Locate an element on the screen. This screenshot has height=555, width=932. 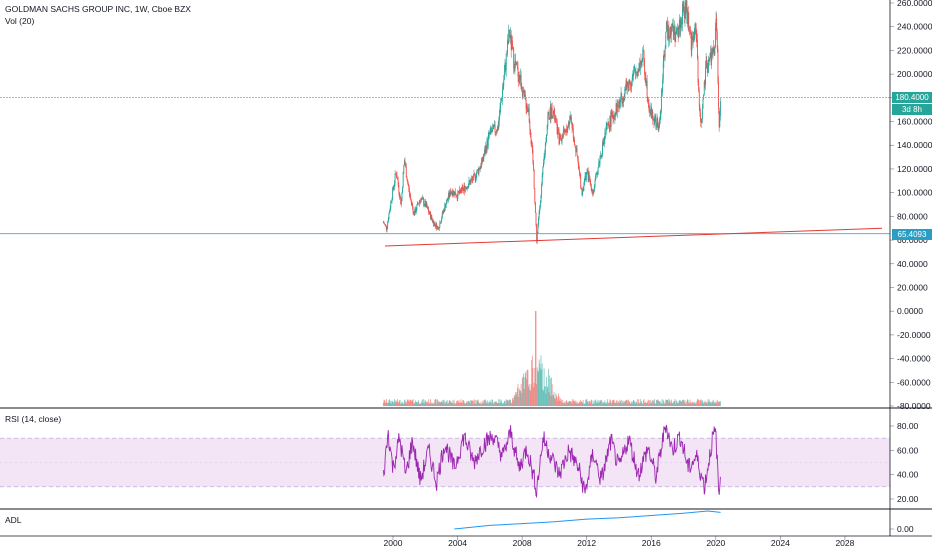
price-tick-label: -20.0000 is located at coordinates (914, 335).